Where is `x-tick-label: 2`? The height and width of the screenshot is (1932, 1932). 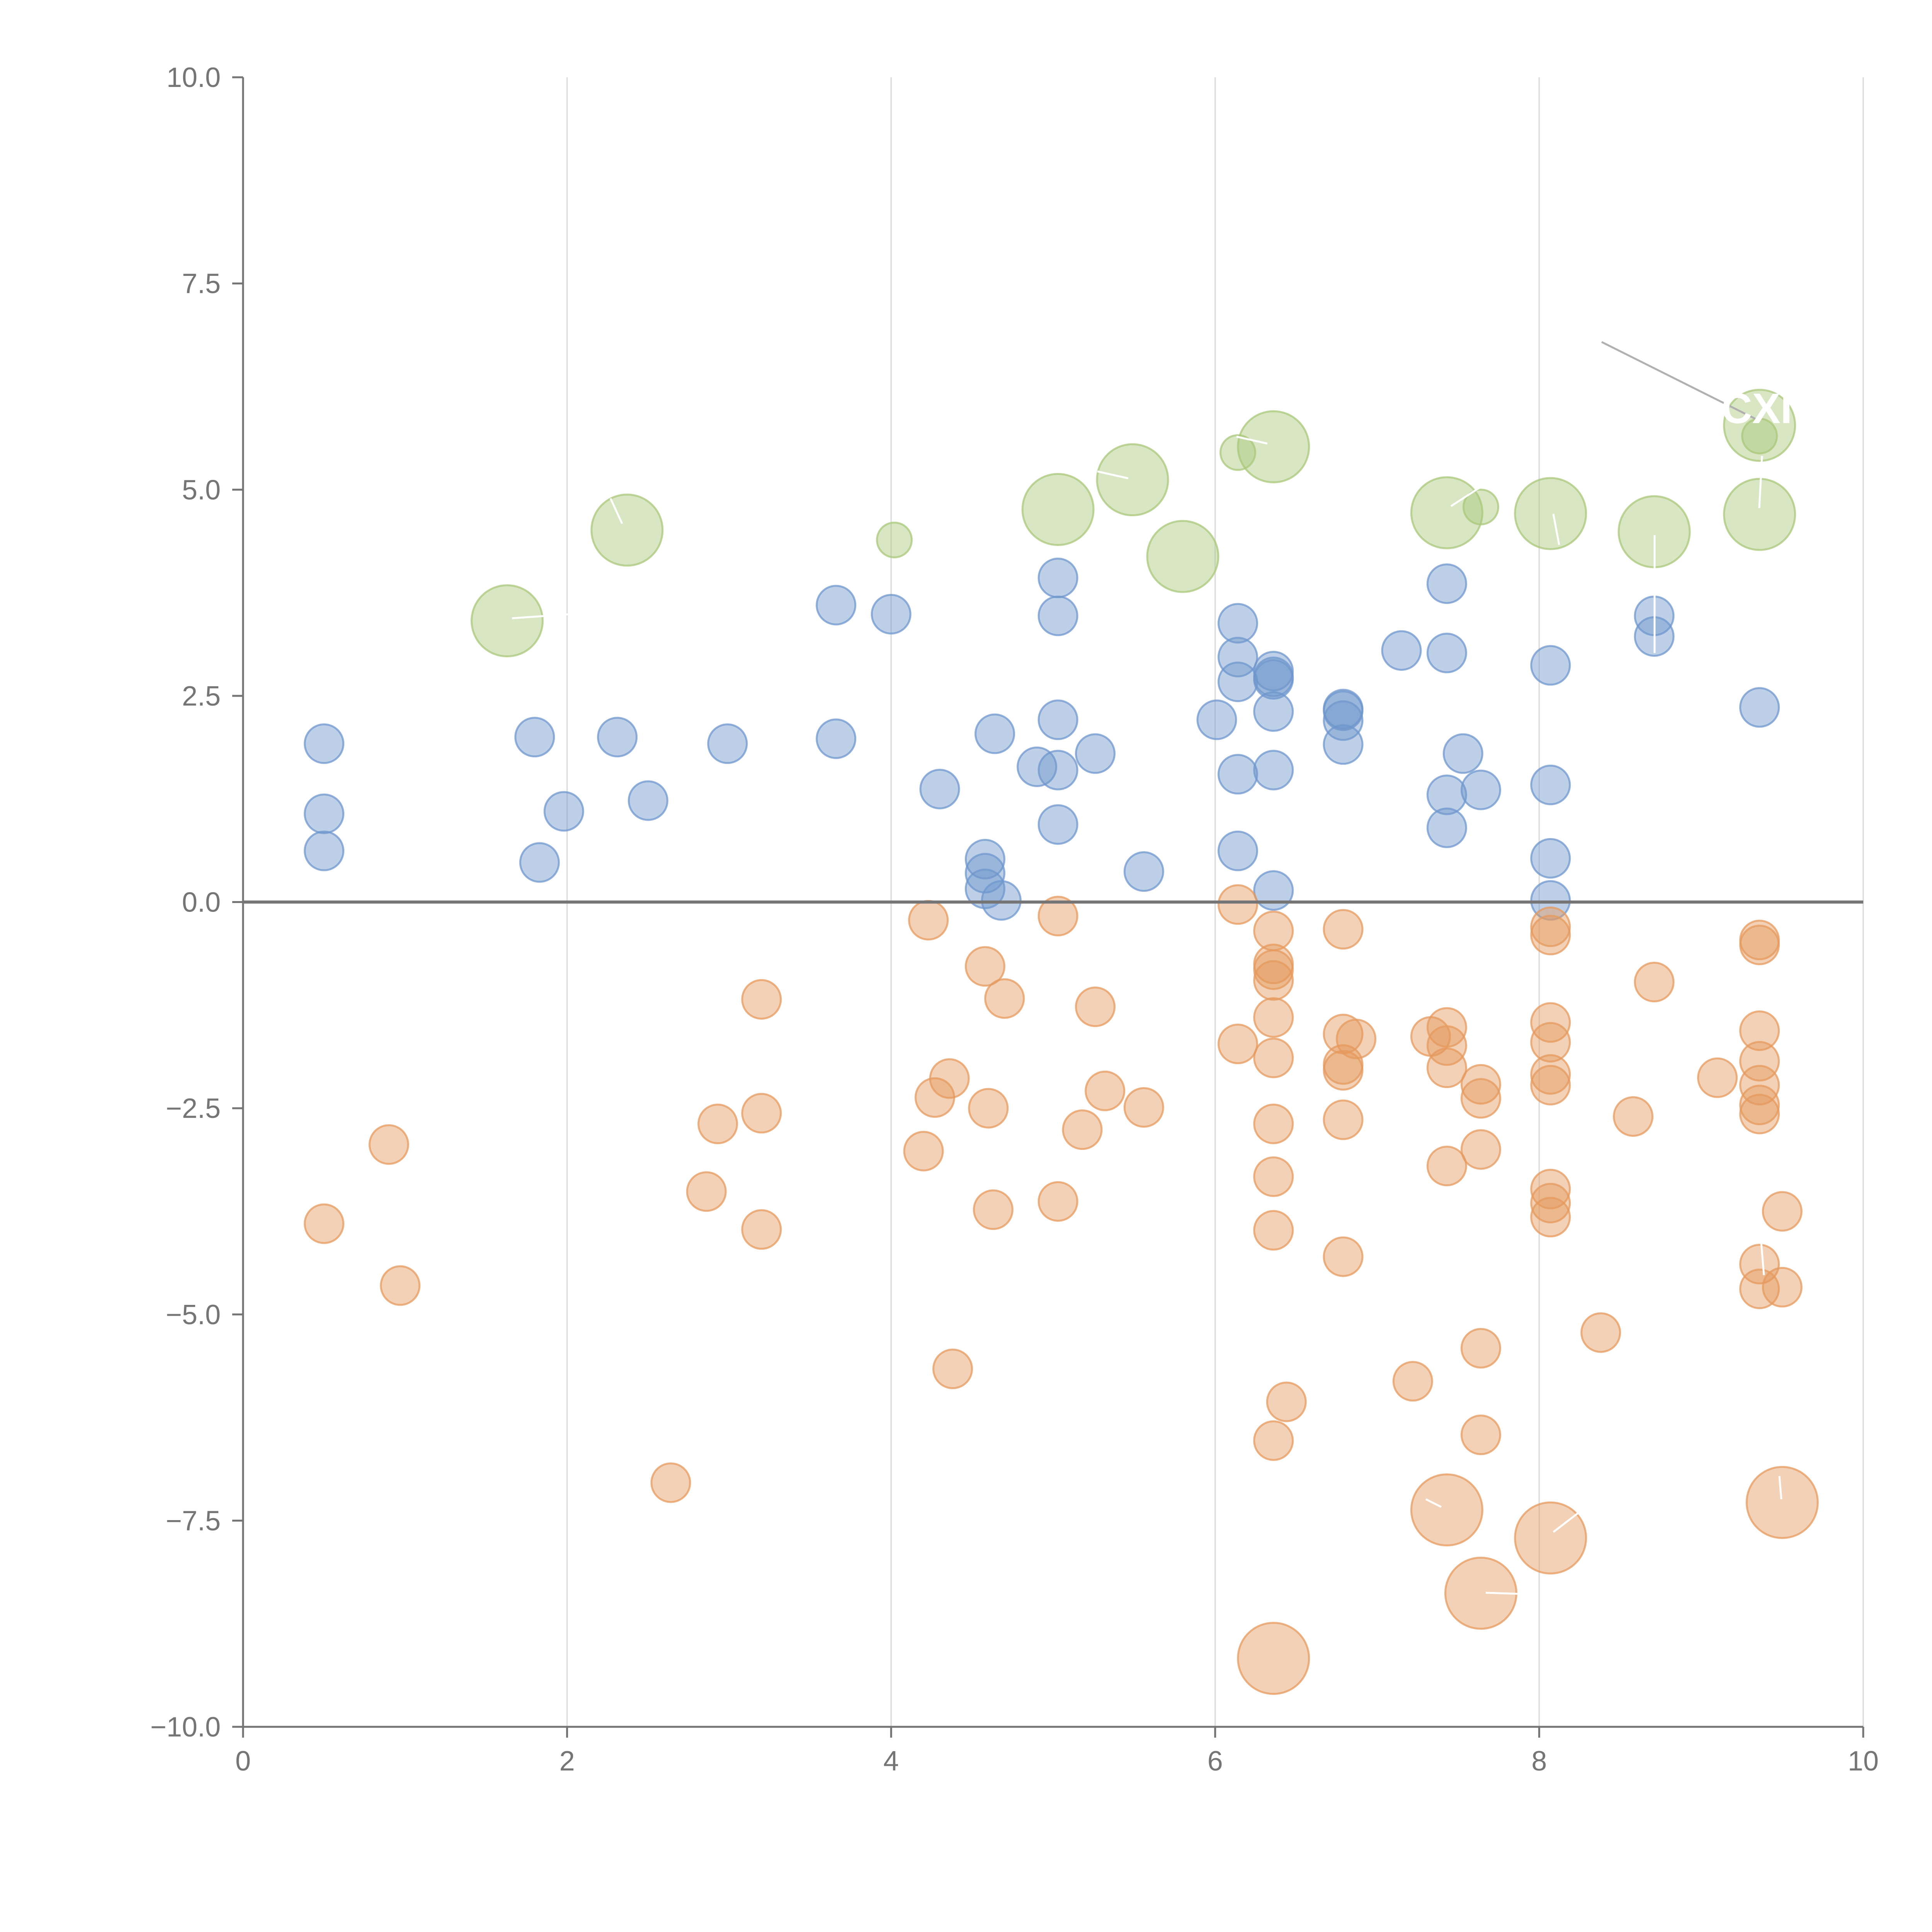 x-tick-label: 2 is located at coordinates (567, 1761).